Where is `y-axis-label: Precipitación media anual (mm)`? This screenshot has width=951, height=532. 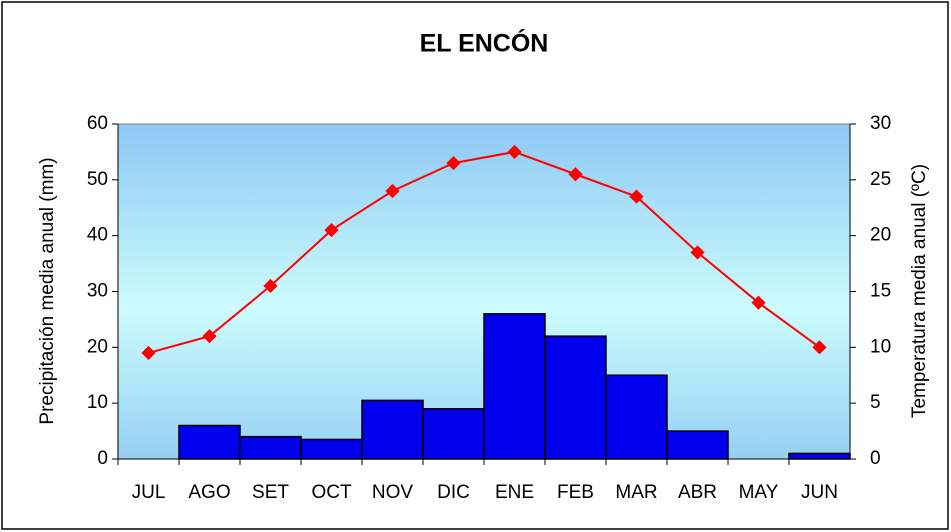 y-axis-label: Precipitación media anual (mm) is located at coordinates (47, 290).